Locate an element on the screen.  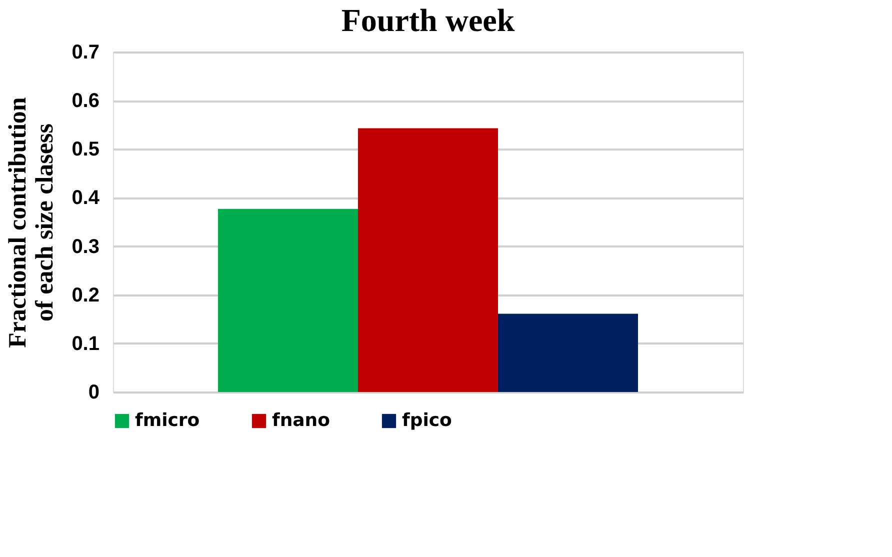
chart-title: Fourth week is located at coordinates (428, 20).